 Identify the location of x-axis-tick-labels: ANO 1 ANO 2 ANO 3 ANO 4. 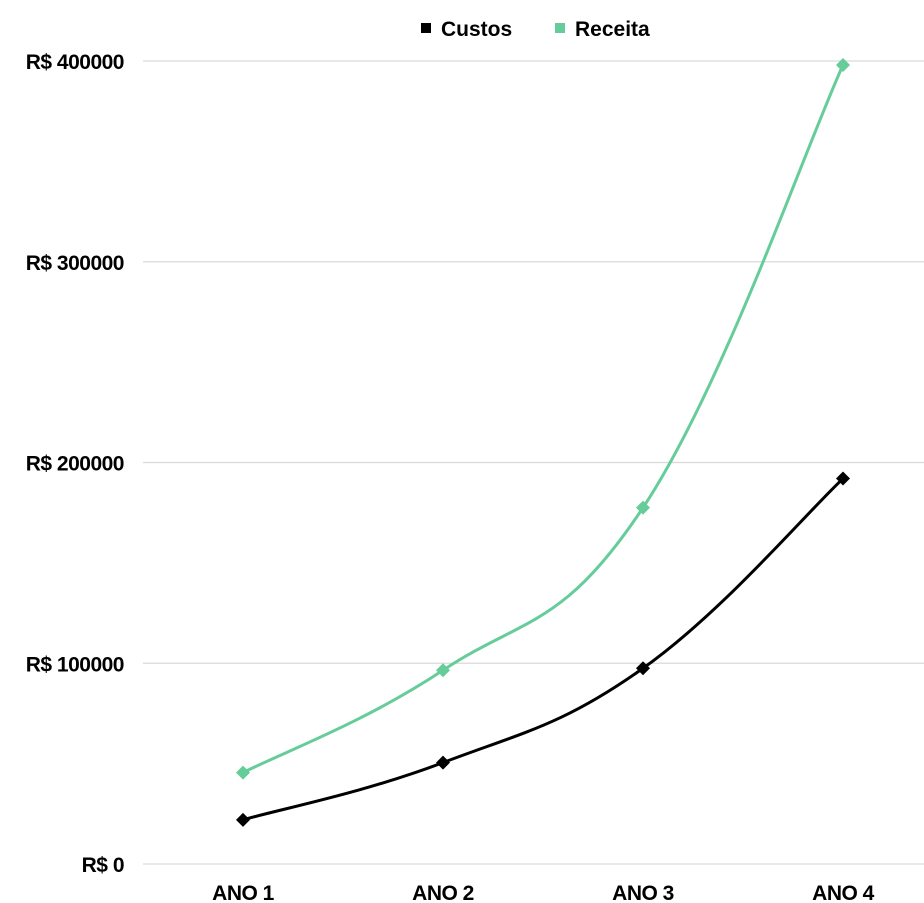
(543, 892).